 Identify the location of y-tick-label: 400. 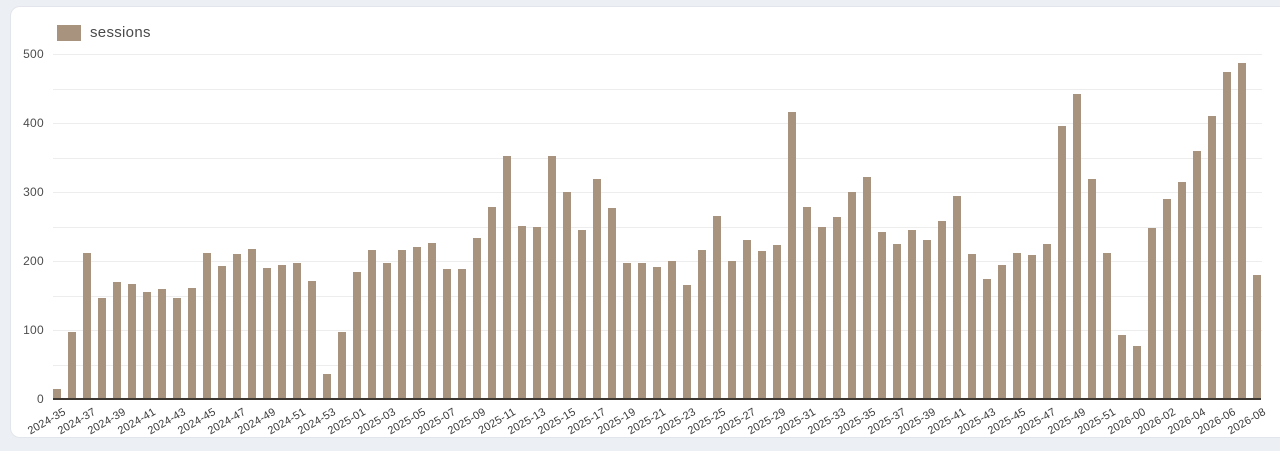
(33, 123).